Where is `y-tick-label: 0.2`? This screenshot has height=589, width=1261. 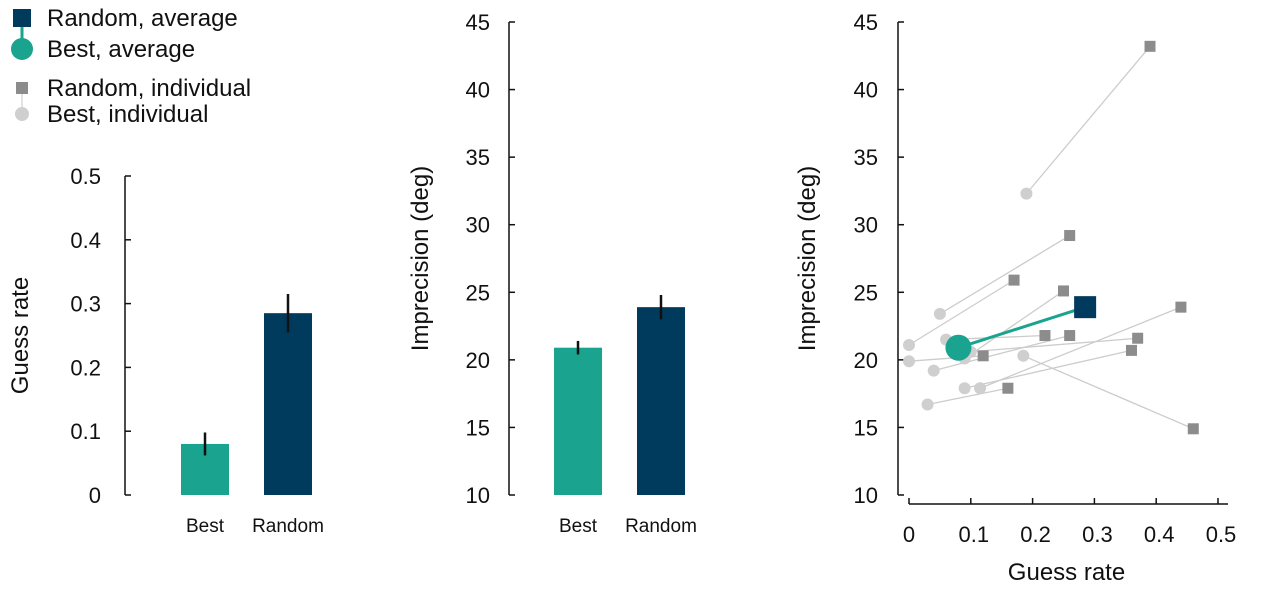 y-tick-label: 0.2 is located at coordinates (85, 367).